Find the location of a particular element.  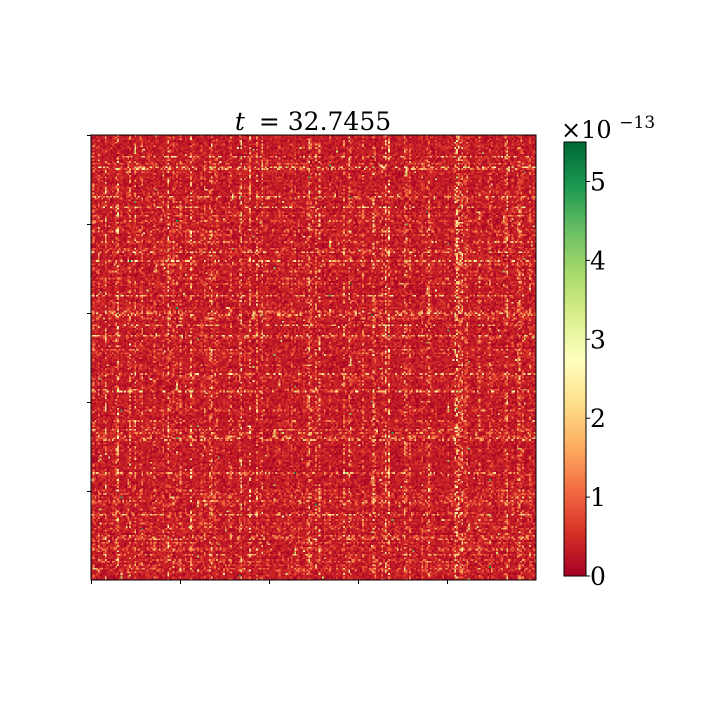

x-axis-ticks is located at coordinates (269, 582).